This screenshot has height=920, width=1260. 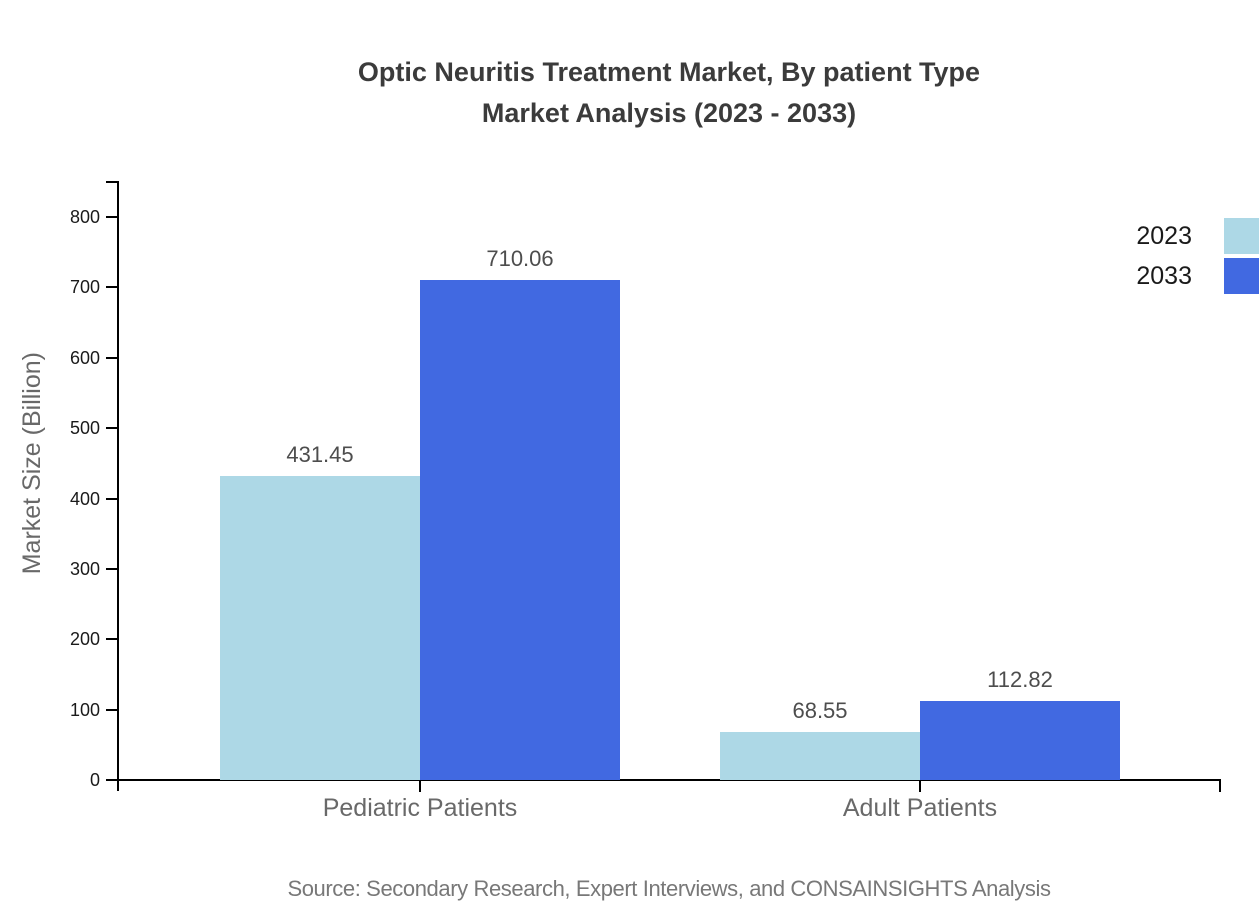 I want to click on y-tick-label-100: 100, so click(x=84, y=709).